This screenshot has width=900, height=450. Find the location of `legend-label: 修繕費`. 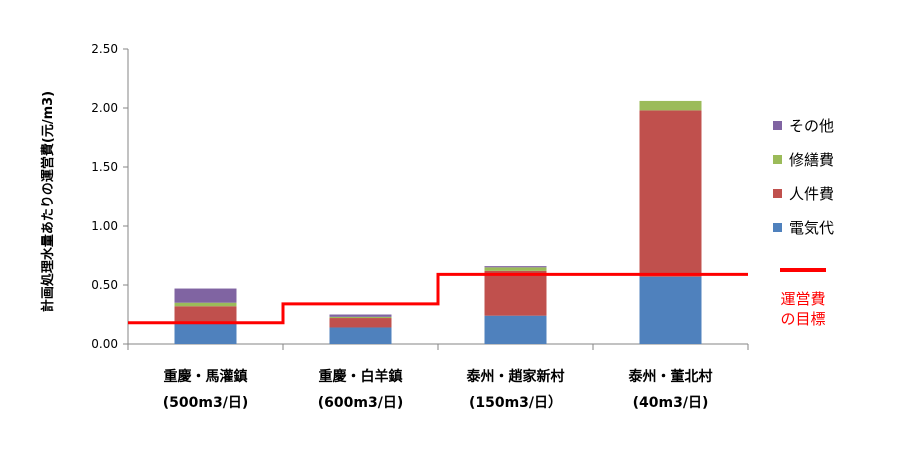

legend-label: 修繕費 is located at coordinates (811, 160).